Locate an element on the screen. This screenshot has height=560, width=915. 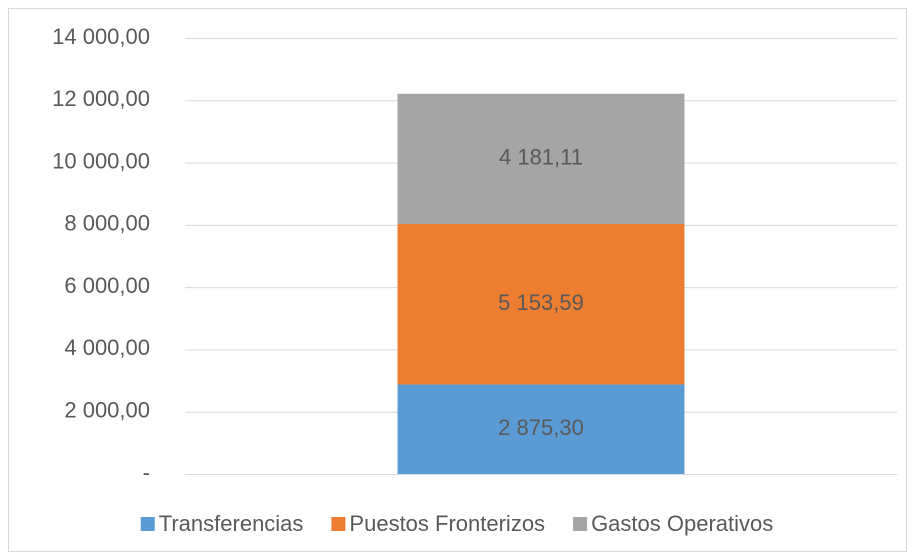
legend-label: Gastos Operativos is located at coordinates (682, 523).